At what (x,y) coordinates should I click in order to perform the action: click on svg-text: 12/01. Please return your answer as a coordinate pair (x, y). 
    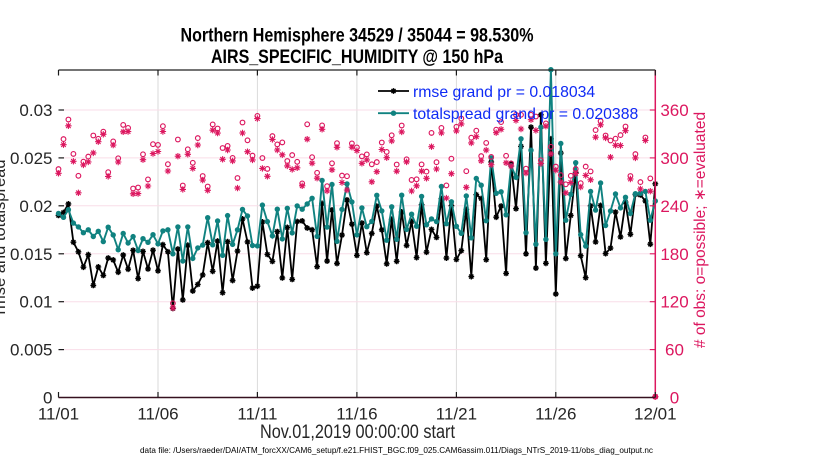
    Looking at the image, I should click on (655, 414).